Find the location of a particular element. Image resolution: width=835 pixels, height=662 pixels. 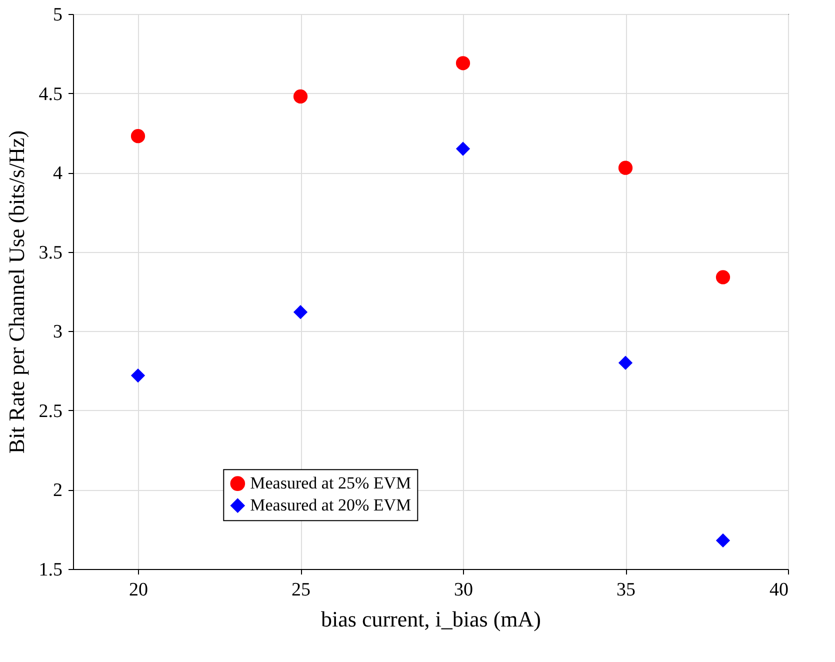

y-tick-label: 2 is located at coordinates (57, 491).